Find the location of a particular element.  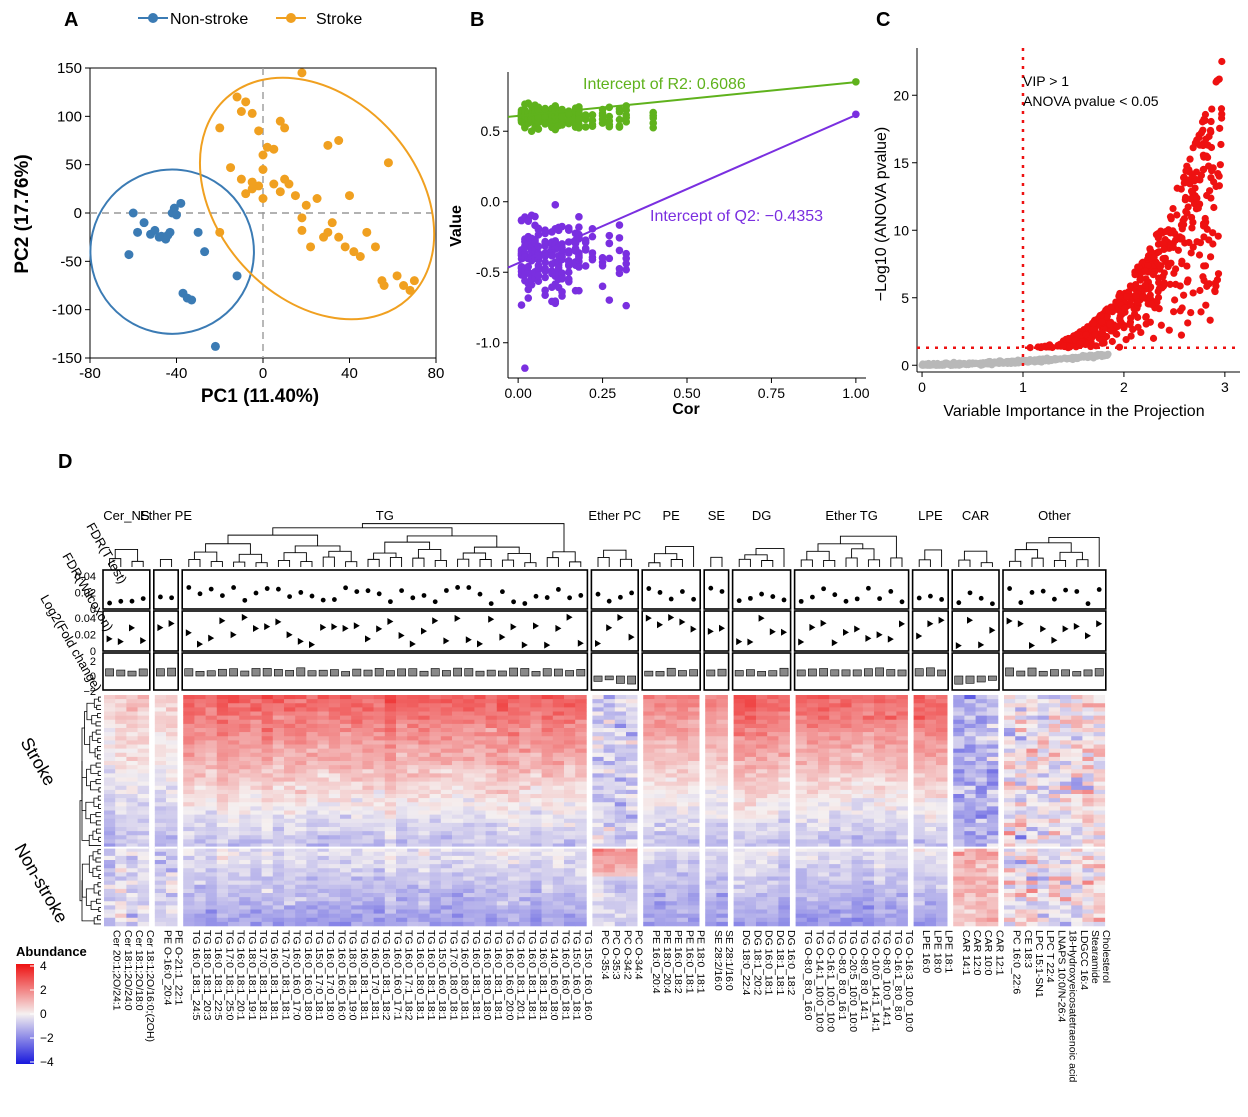

fold-change-bar is located at coordinates (401, 672).